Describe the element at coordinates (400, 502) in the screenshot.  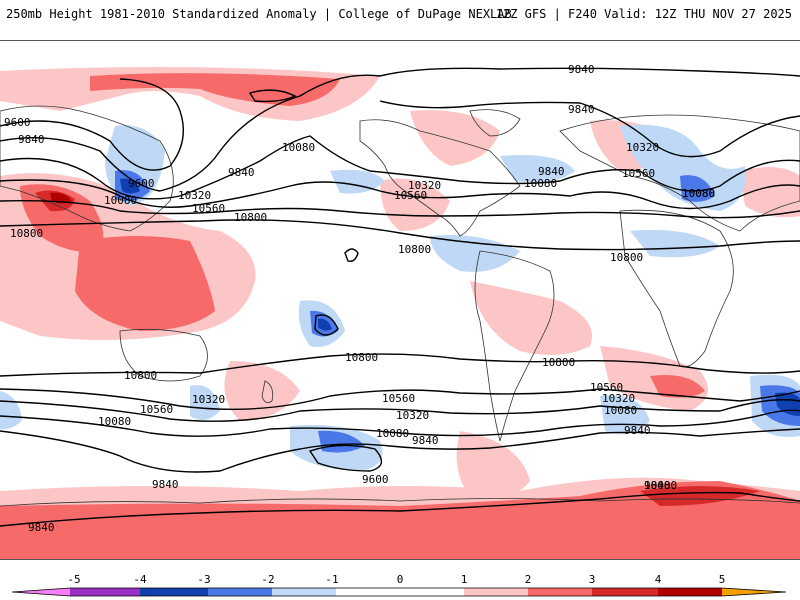
I see `coastline-antarctica` at that location.